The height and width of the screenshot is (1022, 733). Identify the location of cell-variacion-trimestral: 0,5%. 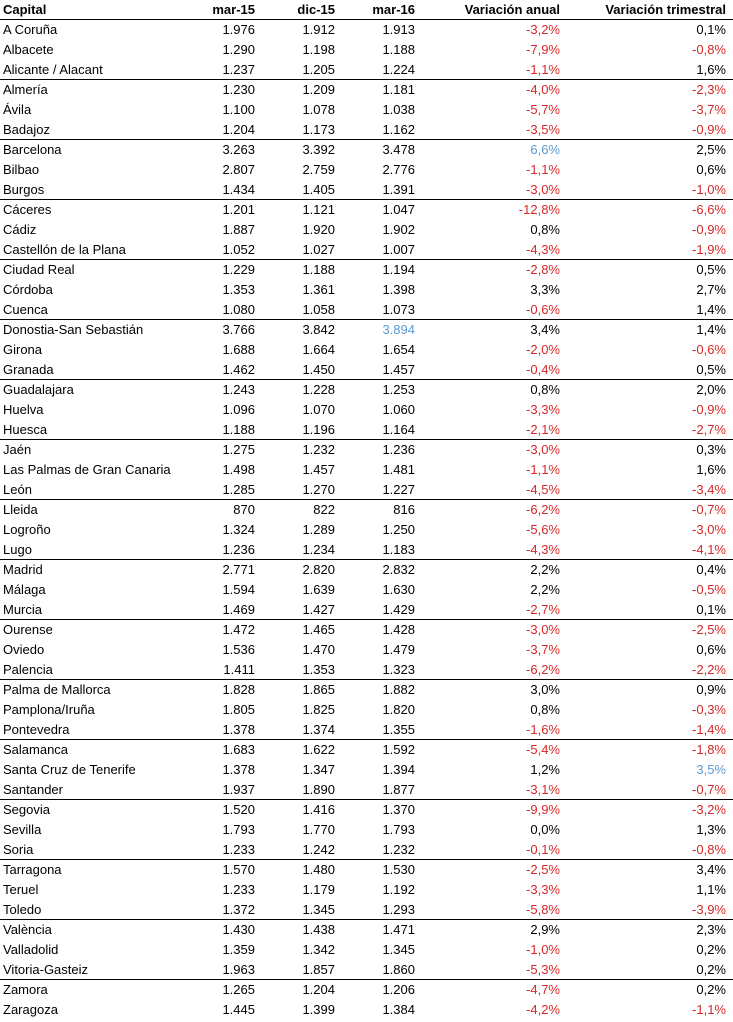
(711, 369).